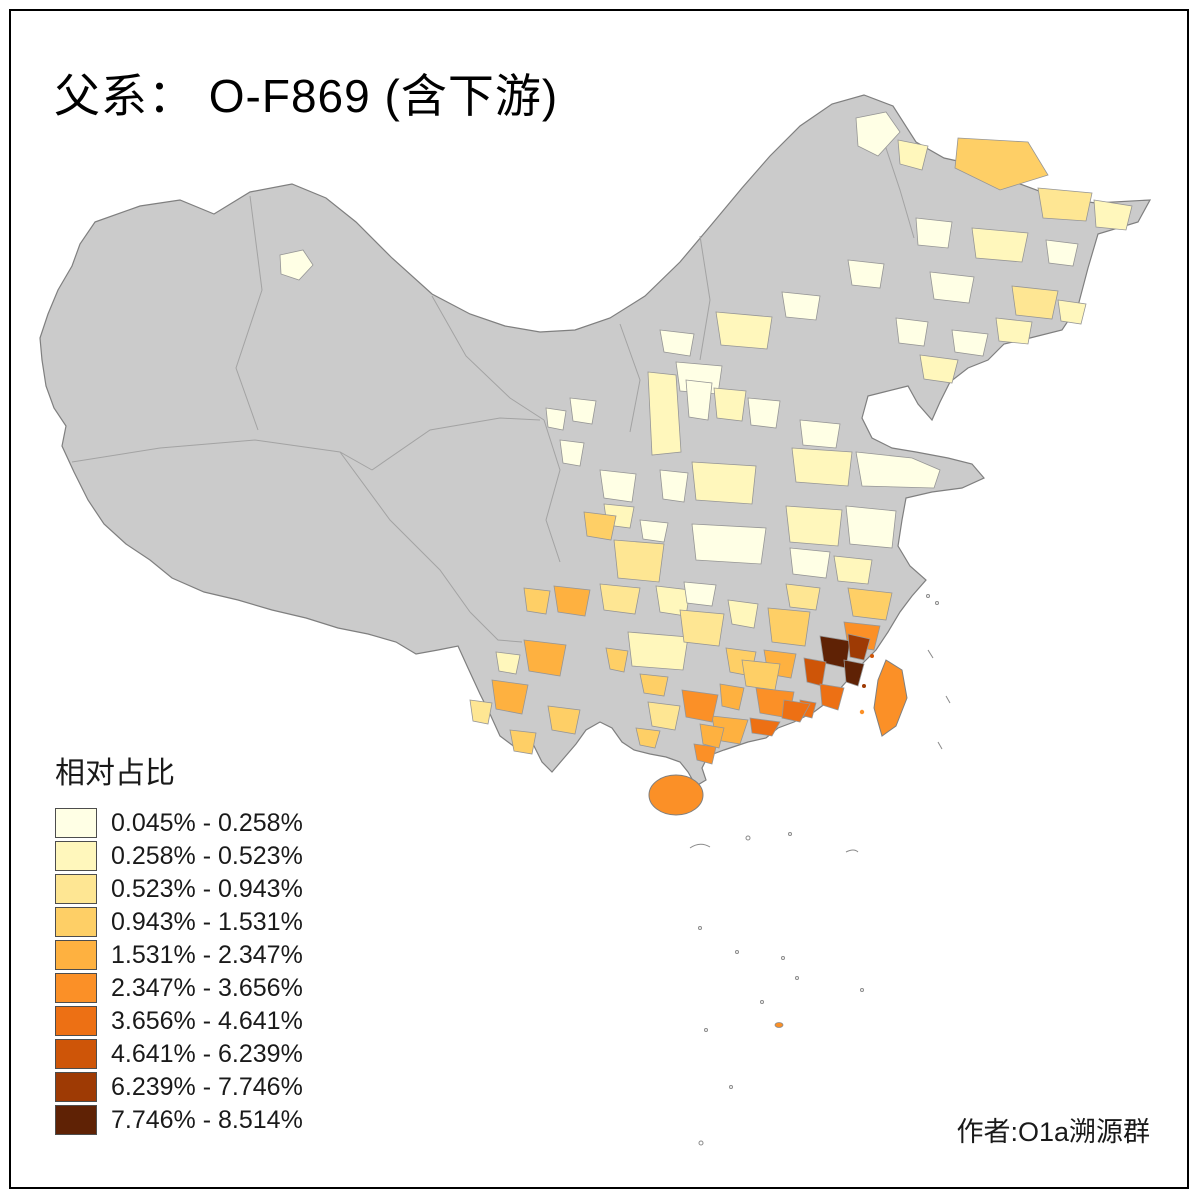 This screenshot has height=1200, width=1200. What do you see at coordinates (820, 870) in the screenshot?
I see `south-china-sea-islands` at bounding box center [820, 870].